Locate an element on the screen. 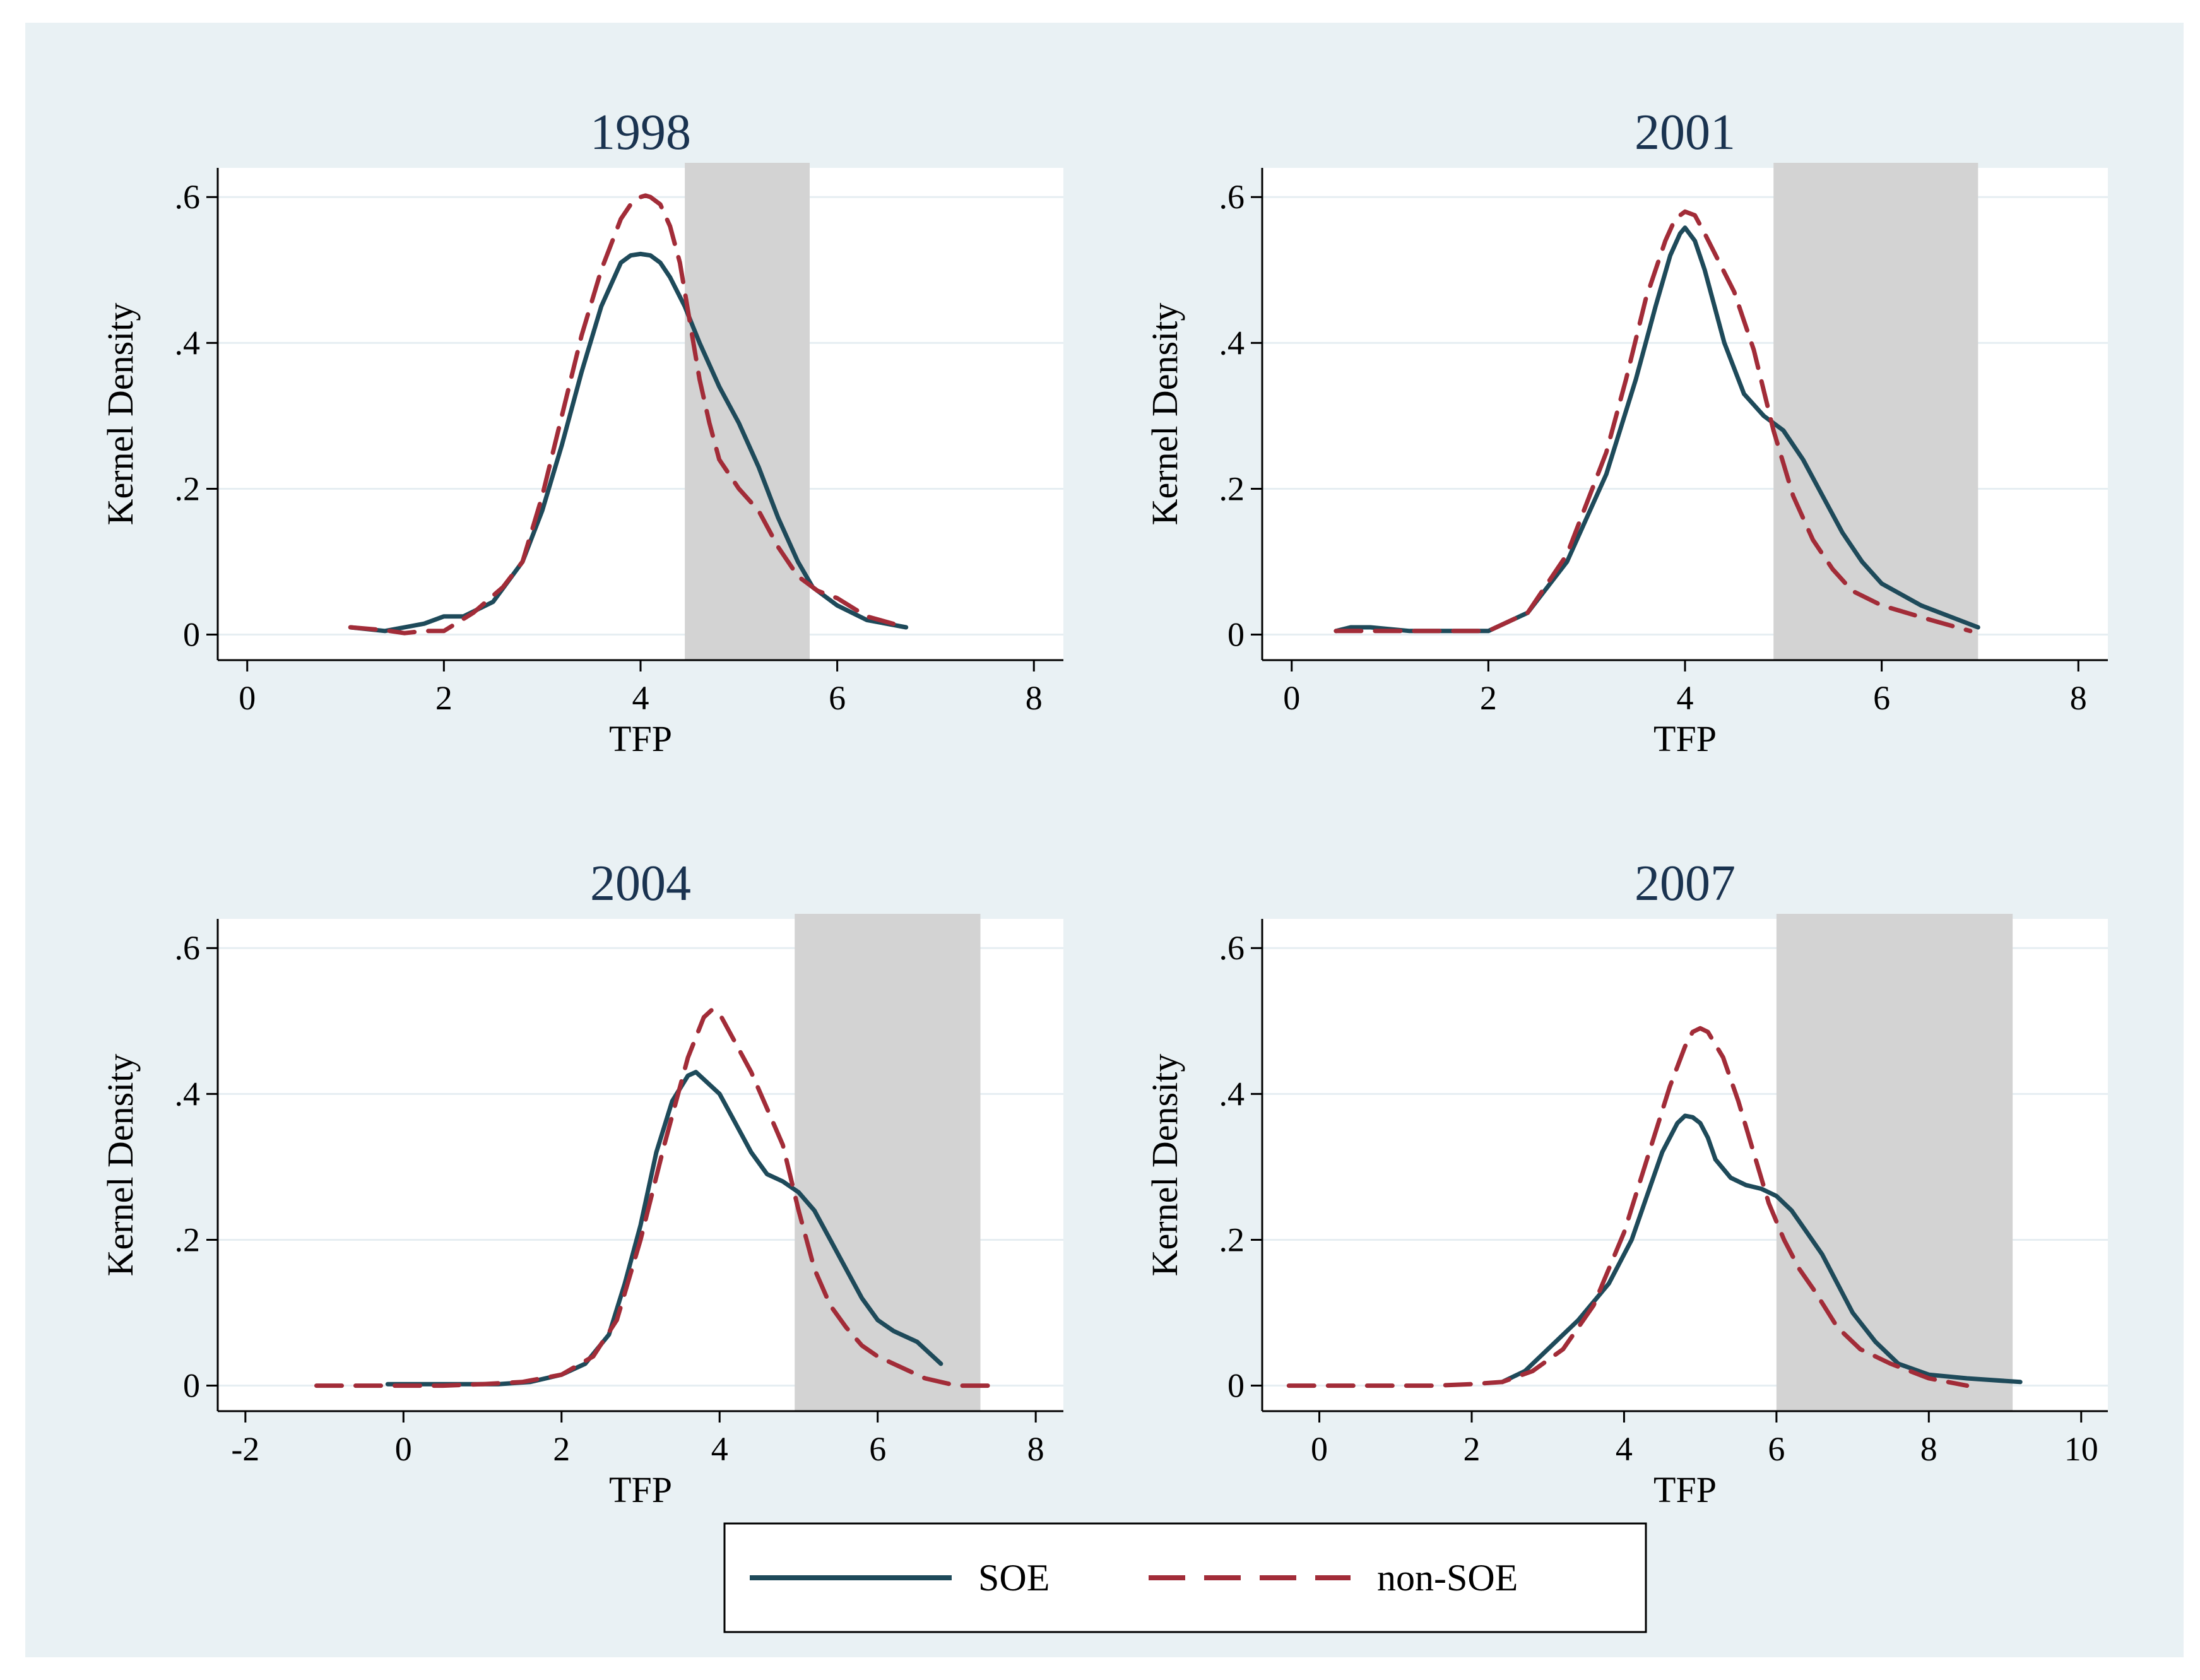  panel-title: 2004 is located at coordinates (640, 883).